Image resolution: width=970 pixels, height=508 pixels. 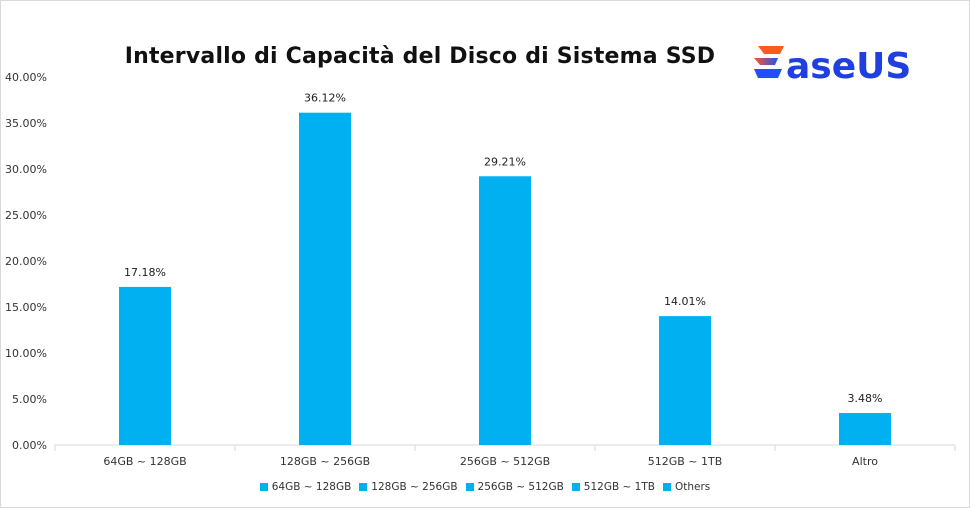 What do you see at coordinates (26, 123) in the screenshot?
I see `y-tick-label: 35.00%` at bounding box center [26, 123].